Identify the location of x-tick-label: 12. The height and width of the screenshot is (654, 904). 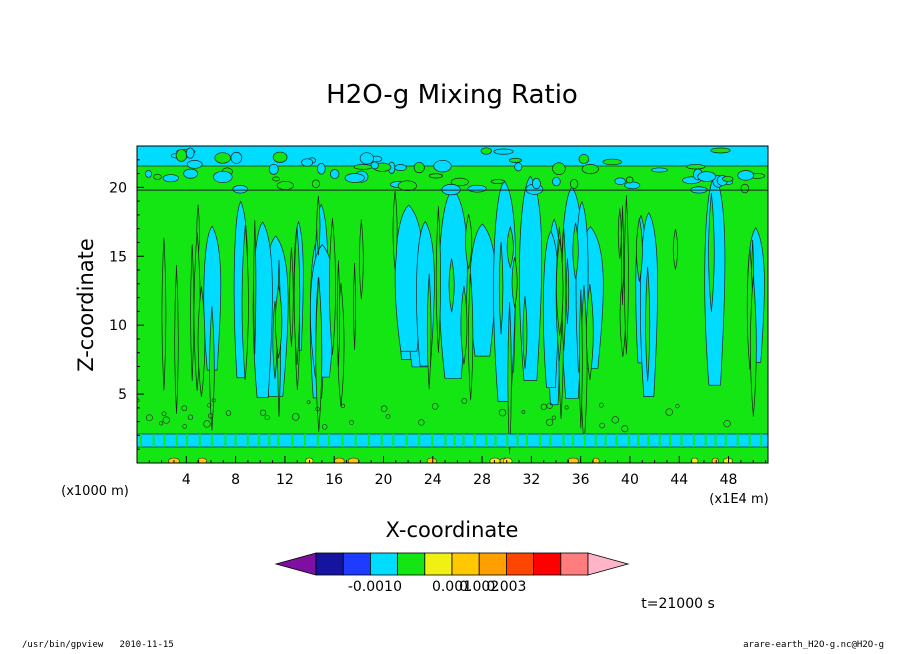
(285, 480).